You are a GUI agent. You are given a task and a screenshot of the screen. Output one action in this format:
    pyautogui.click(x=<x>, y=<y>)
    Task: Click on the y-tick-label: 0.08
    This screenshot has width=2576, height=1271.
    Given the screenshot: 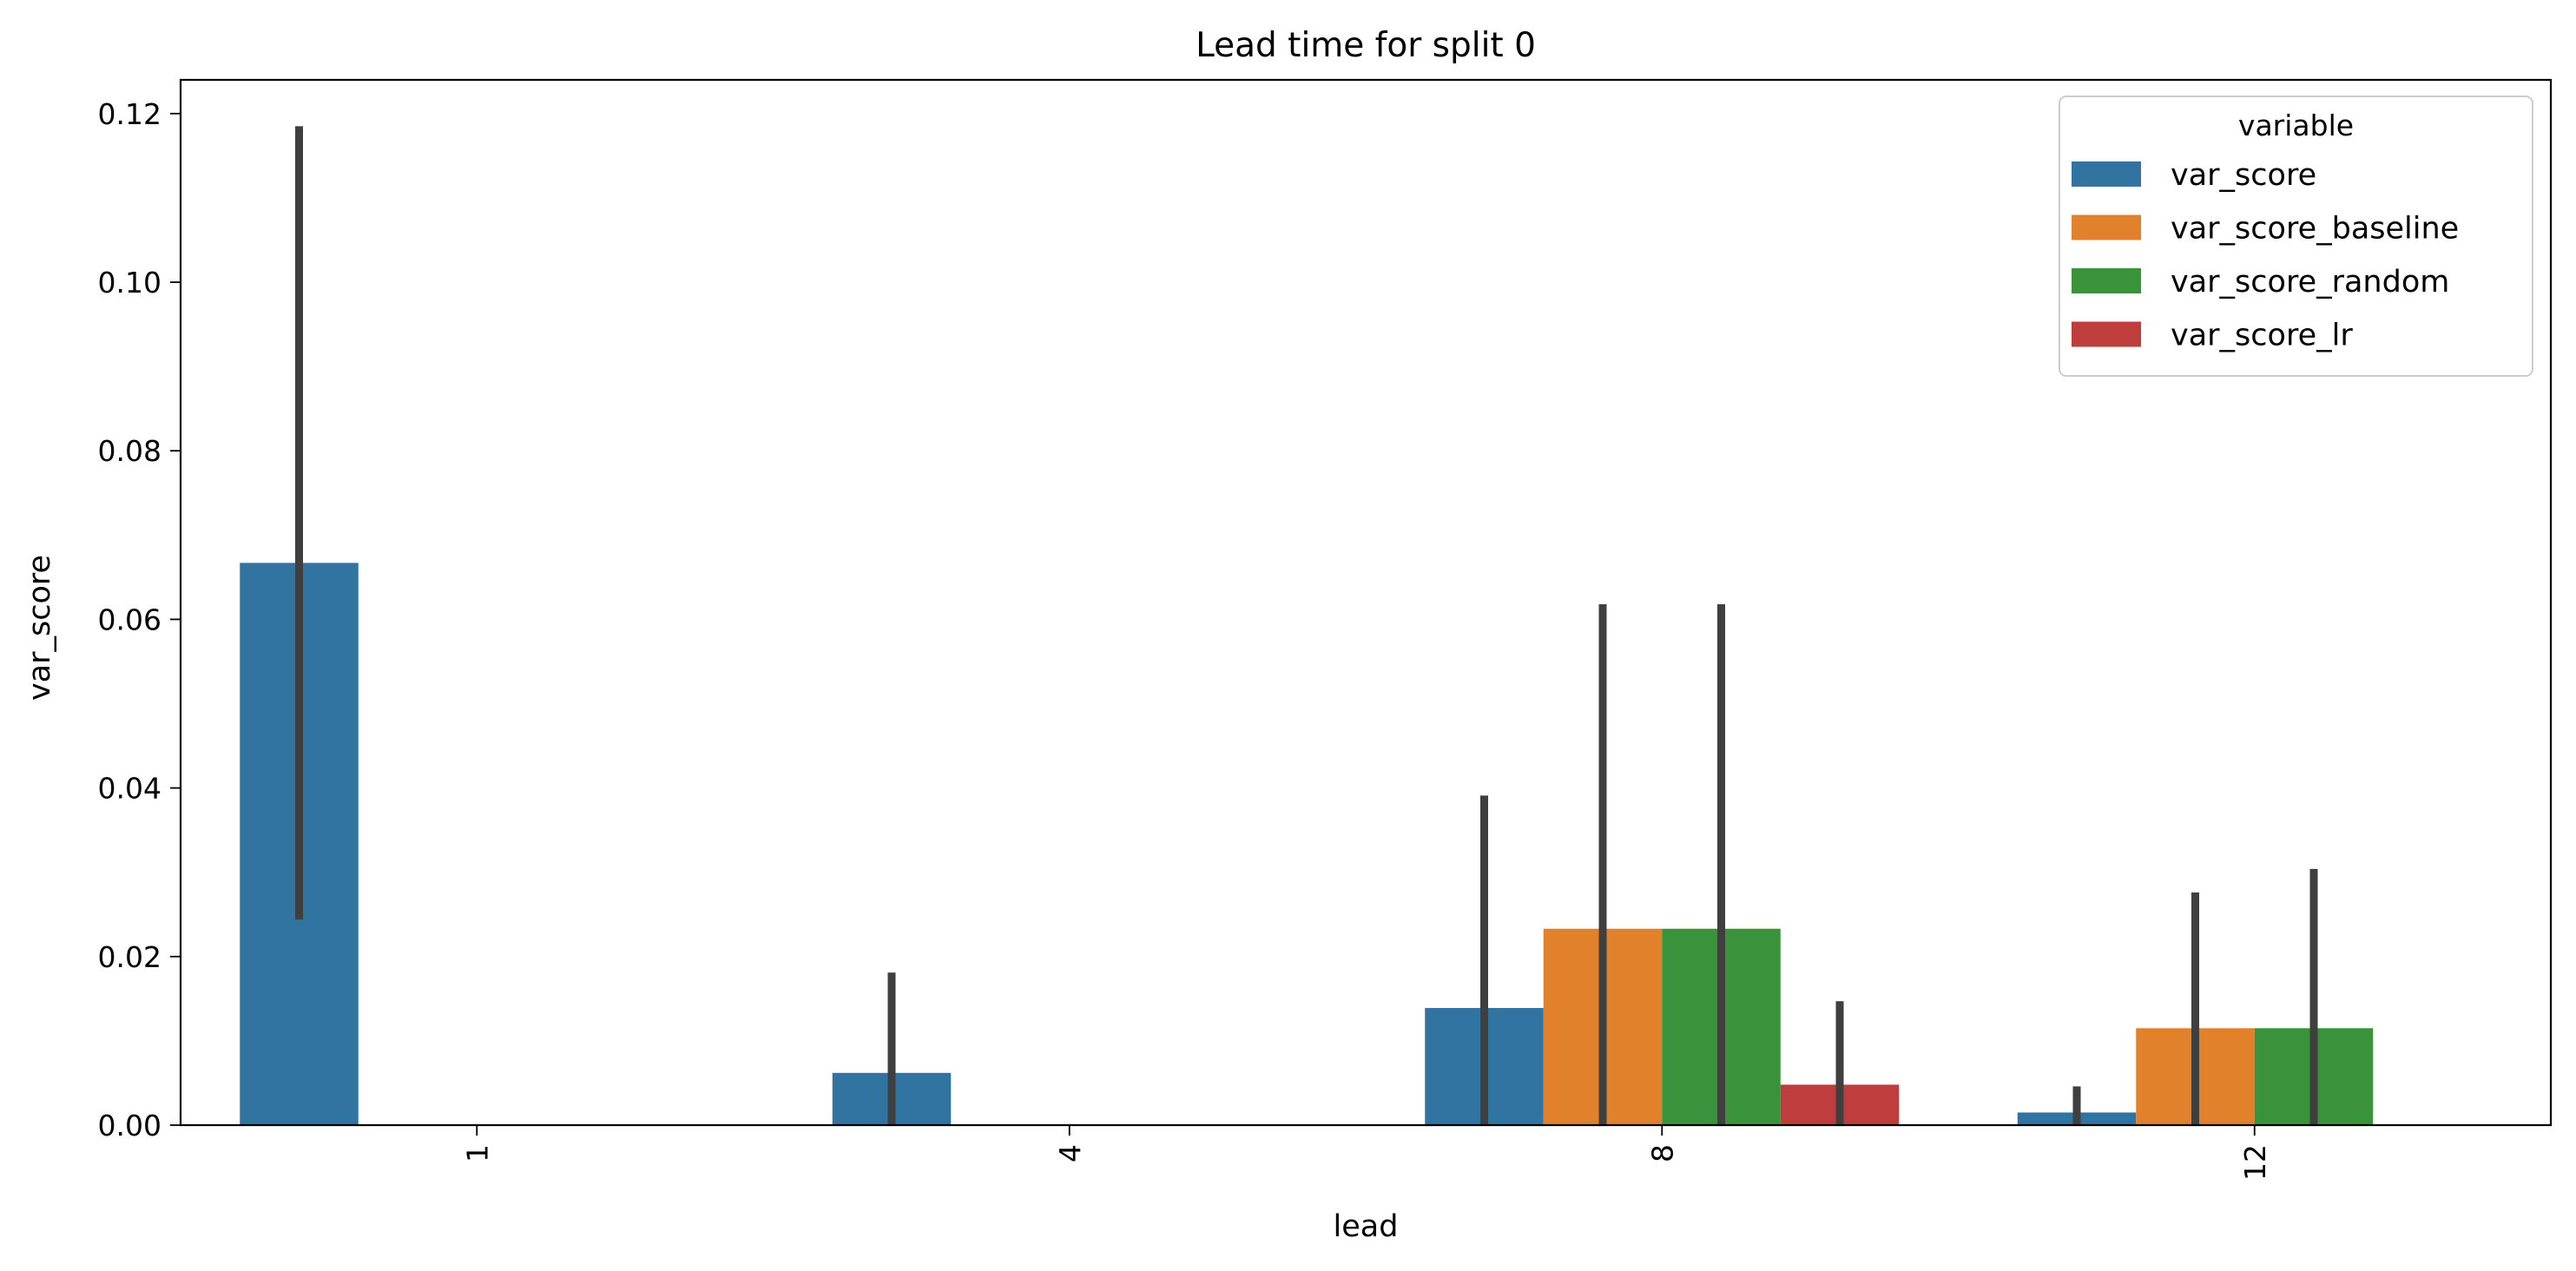 What is the action you would take?
    pyautogui.click(x=129, y=451)
    